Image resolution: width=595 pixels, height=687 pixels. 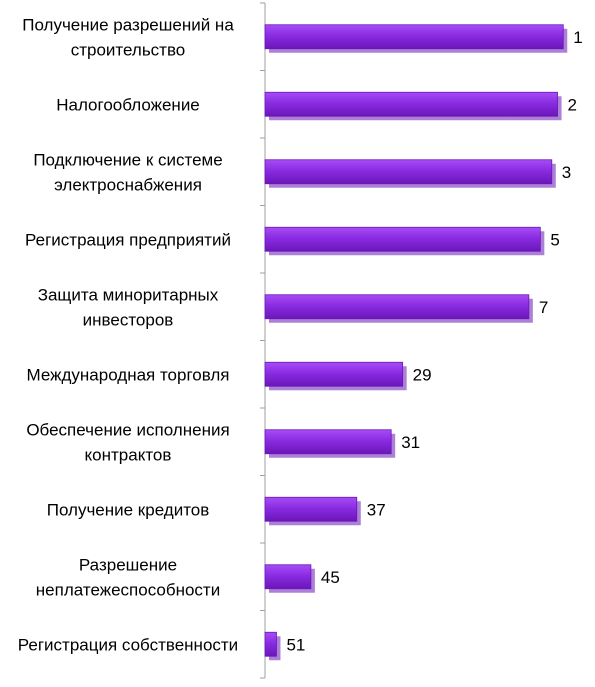 I want to click on category-label: Международная торговля, so click(x=127, y=374).